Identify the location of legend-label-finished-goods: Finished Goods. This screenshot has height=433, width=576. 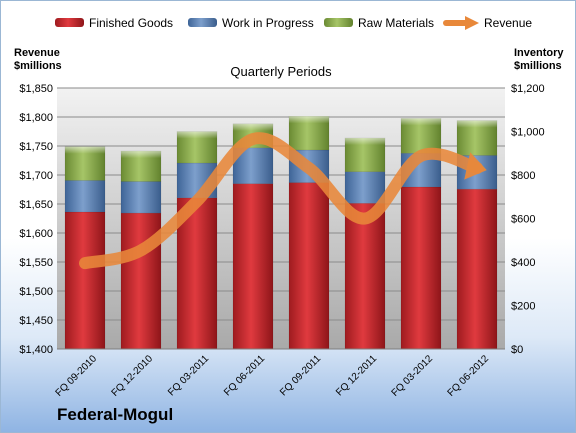
(131, 23).